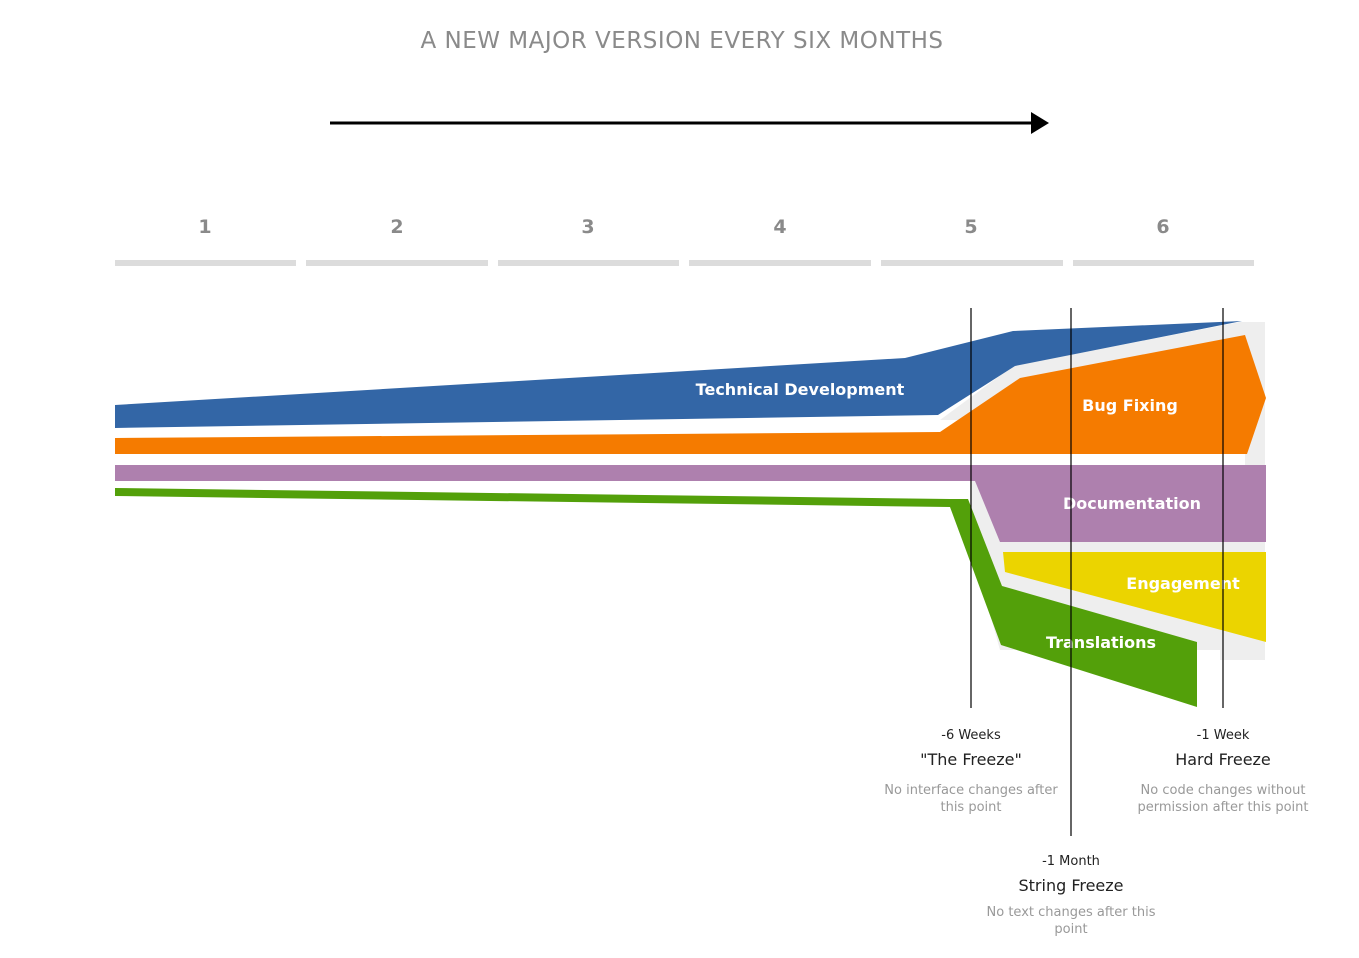 The image size is (1359, 958). I want to click on band-label-bug-fixing: Bug Fixing, so click(1130, 405).